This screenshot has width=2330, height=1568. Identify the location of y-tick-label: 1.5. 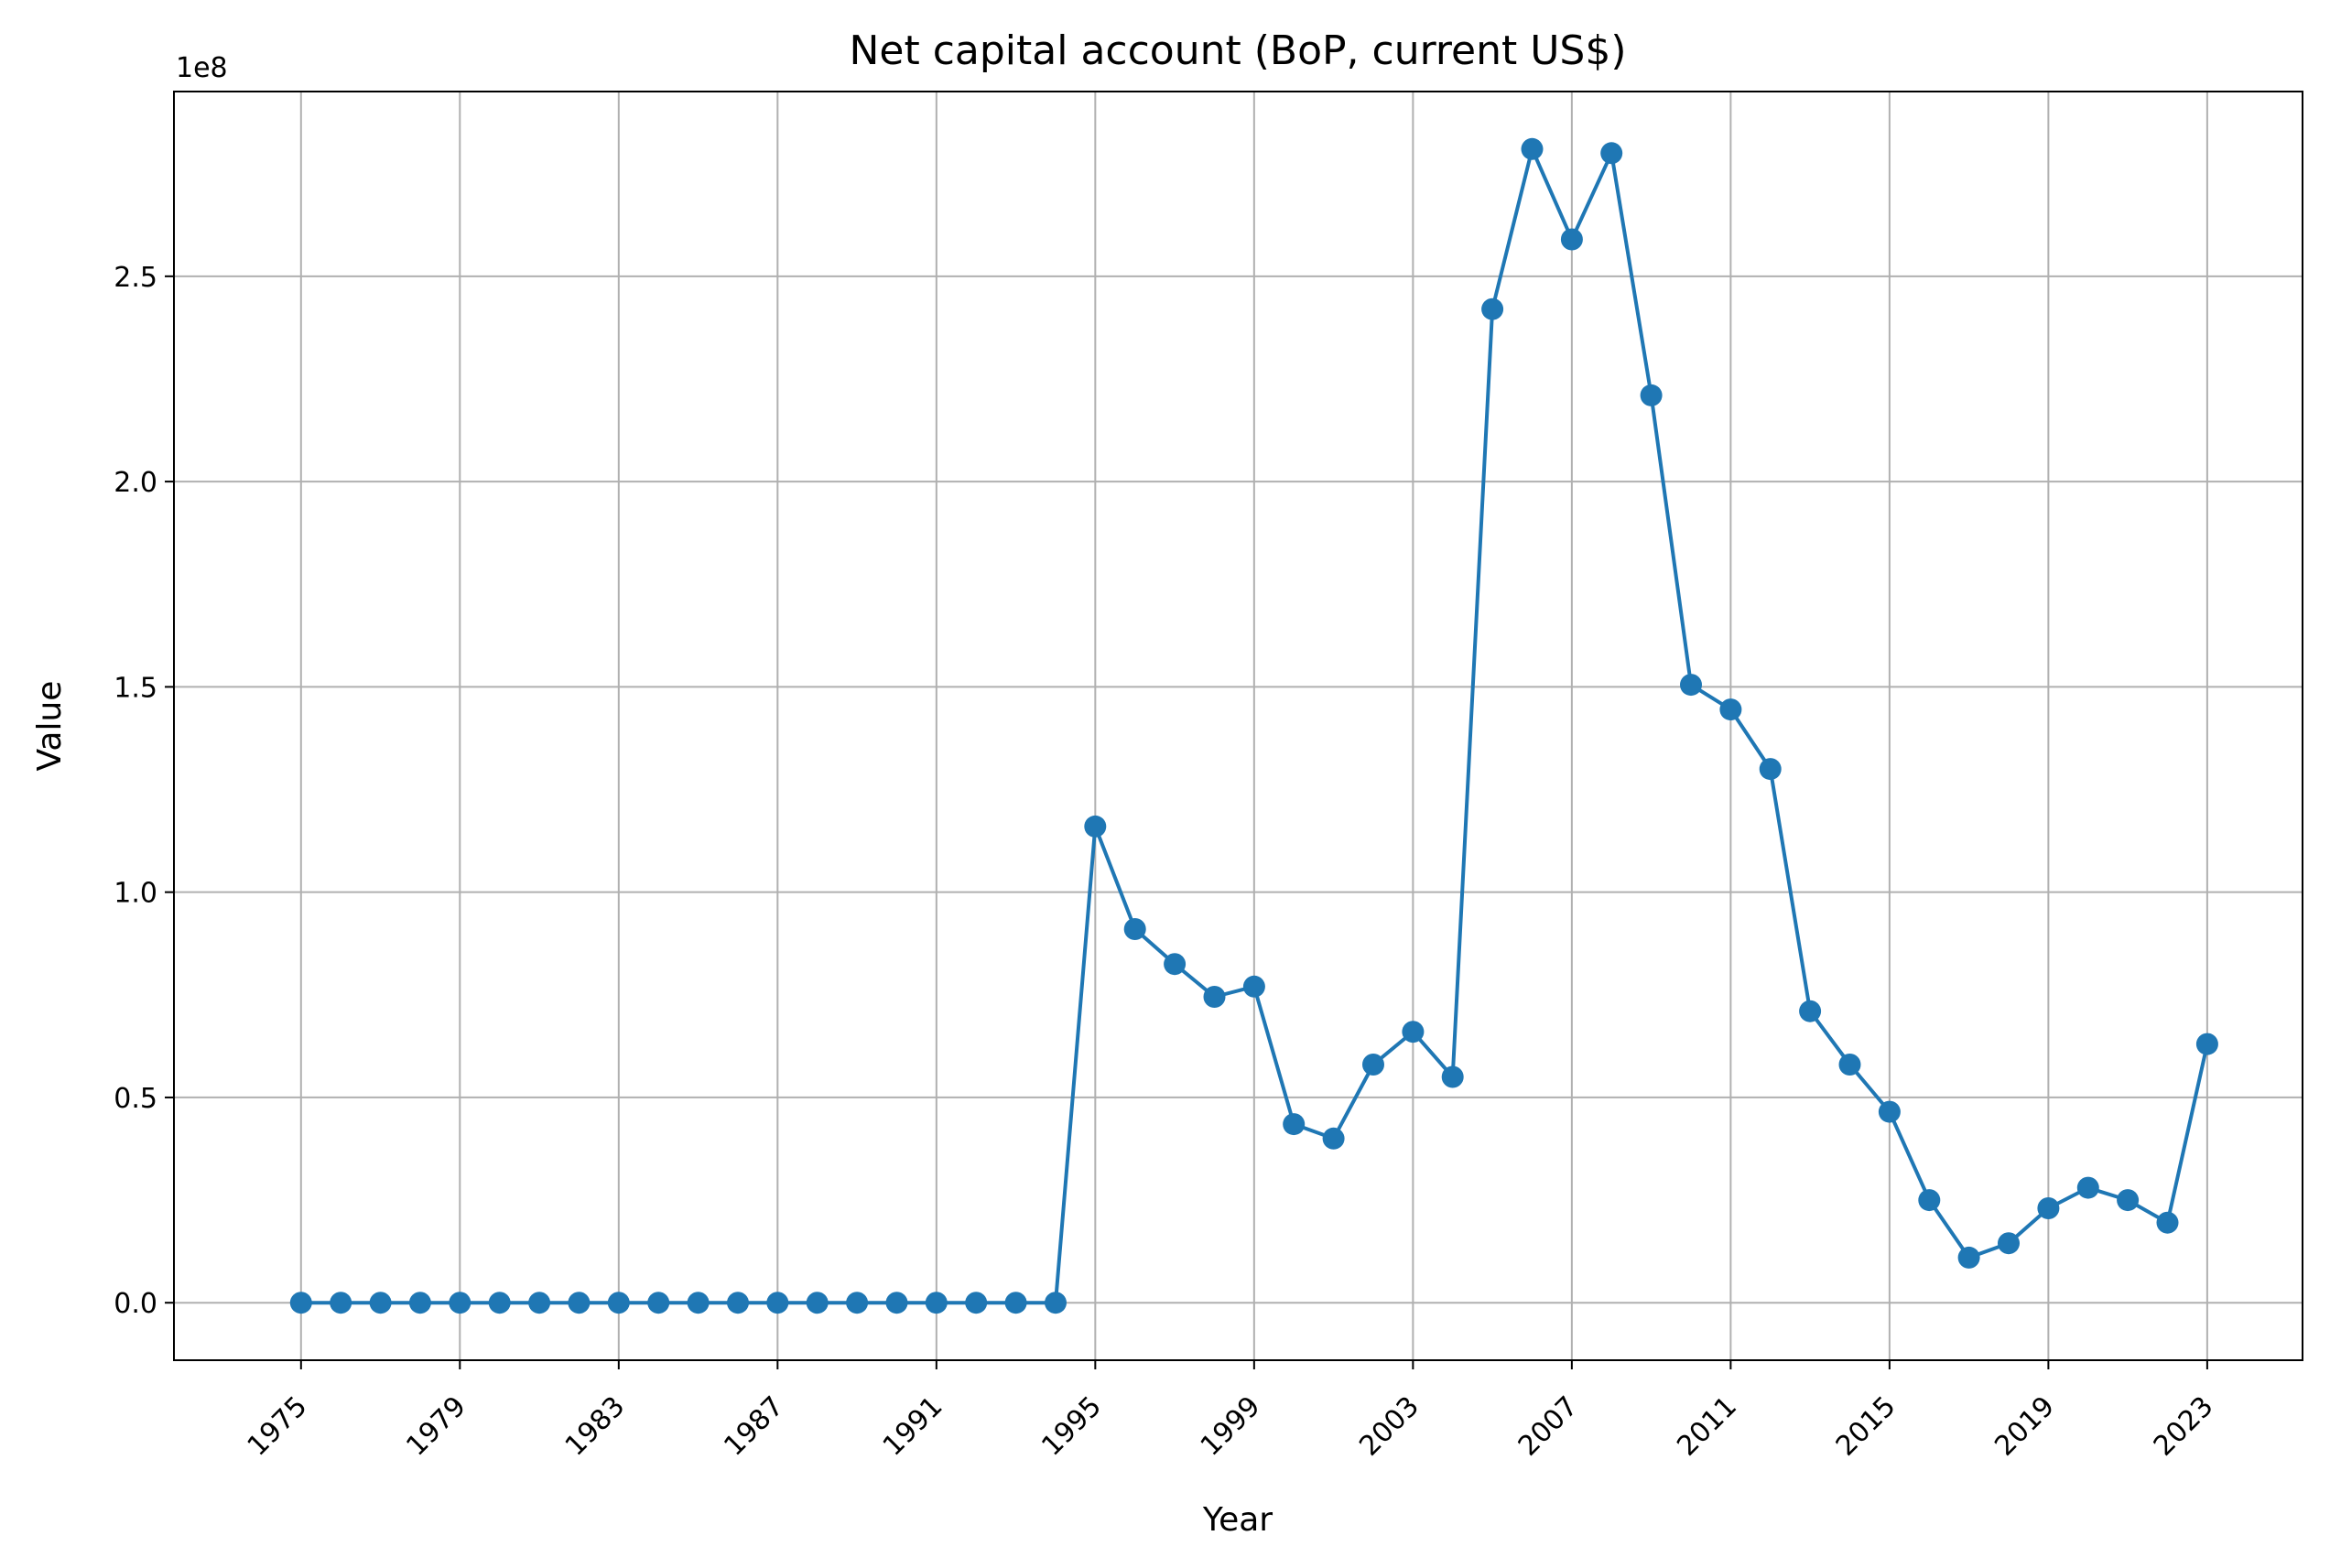
(135, 688).